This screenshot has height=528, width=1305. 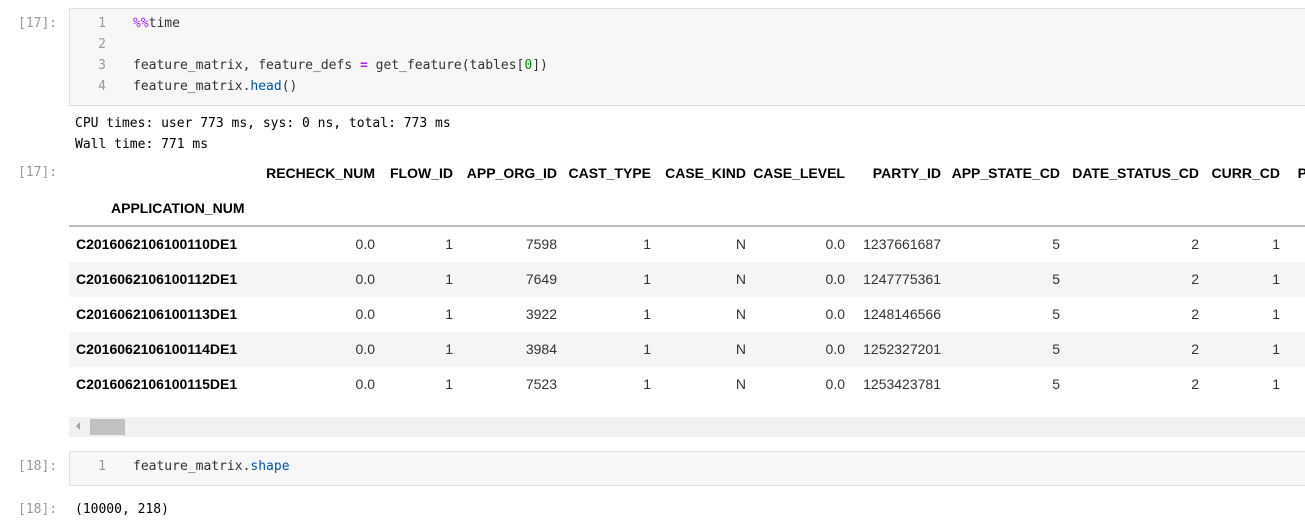 I want to click on scroll-thumb, so click(x=107, y=427).